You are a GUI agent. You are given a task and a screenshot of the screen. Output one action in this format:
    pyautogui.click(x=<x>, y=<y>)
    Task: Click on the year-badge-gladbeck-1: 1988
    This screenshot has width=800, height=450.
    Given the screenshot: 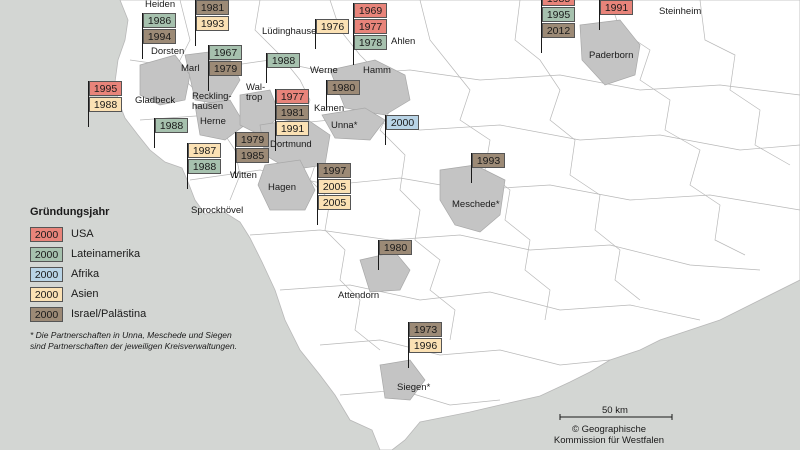 What is the action you would take?
    pyautogui.click(x=105, y=104)
    